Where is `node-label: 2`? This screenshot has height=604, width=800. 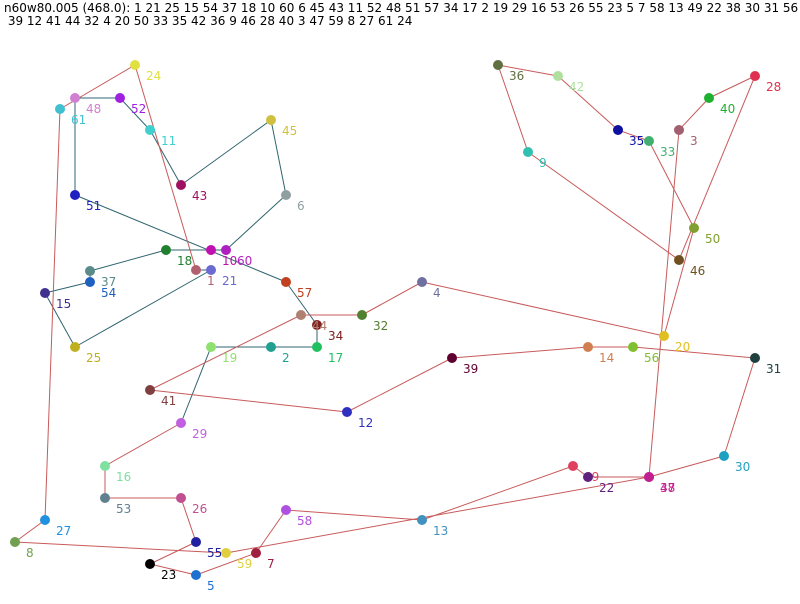
node-label: 2 is located at coordinates (286, 358).